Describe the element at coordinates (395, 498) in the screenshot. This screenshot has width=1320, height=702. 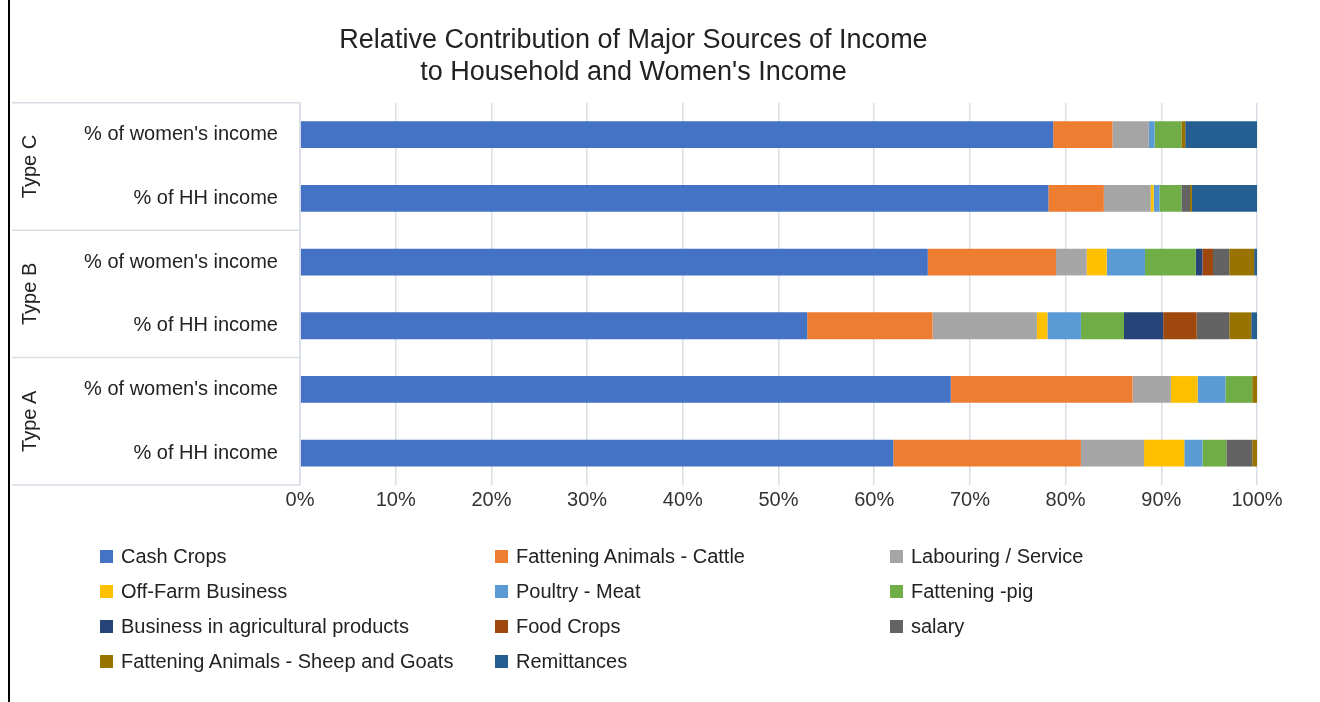
I see `x-tick-label: 10%` at that location.